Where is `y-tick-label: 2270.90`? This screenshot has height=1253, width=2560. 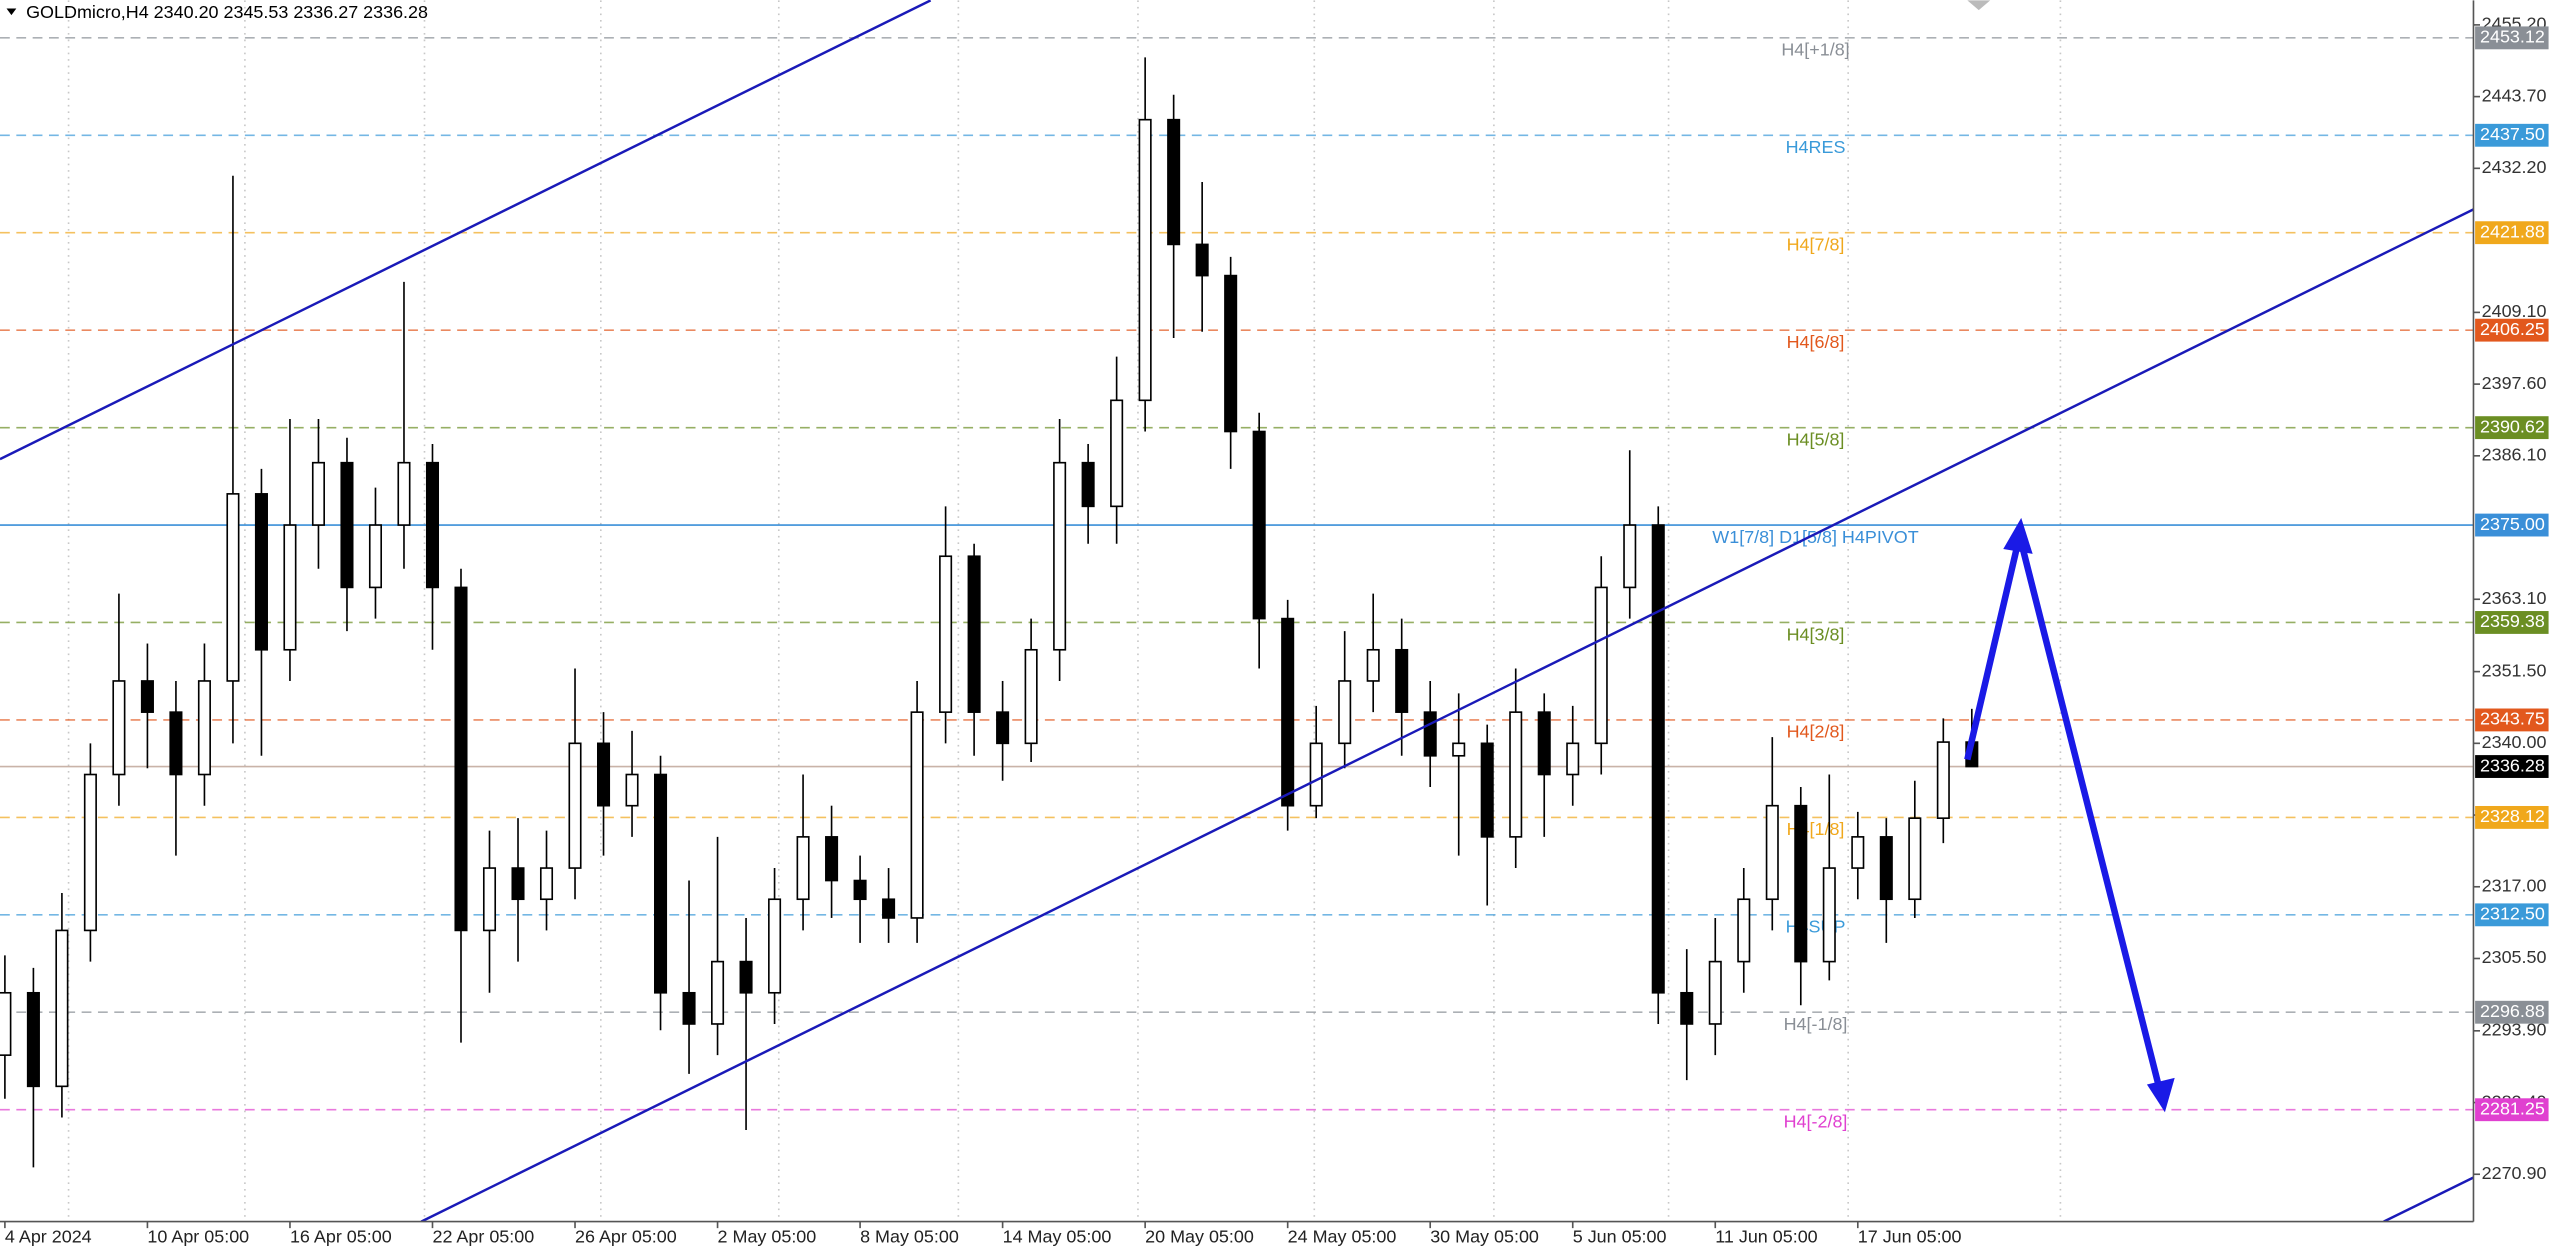
y-tick-label: 2270.90 is located at coordinates (2514, 1173).